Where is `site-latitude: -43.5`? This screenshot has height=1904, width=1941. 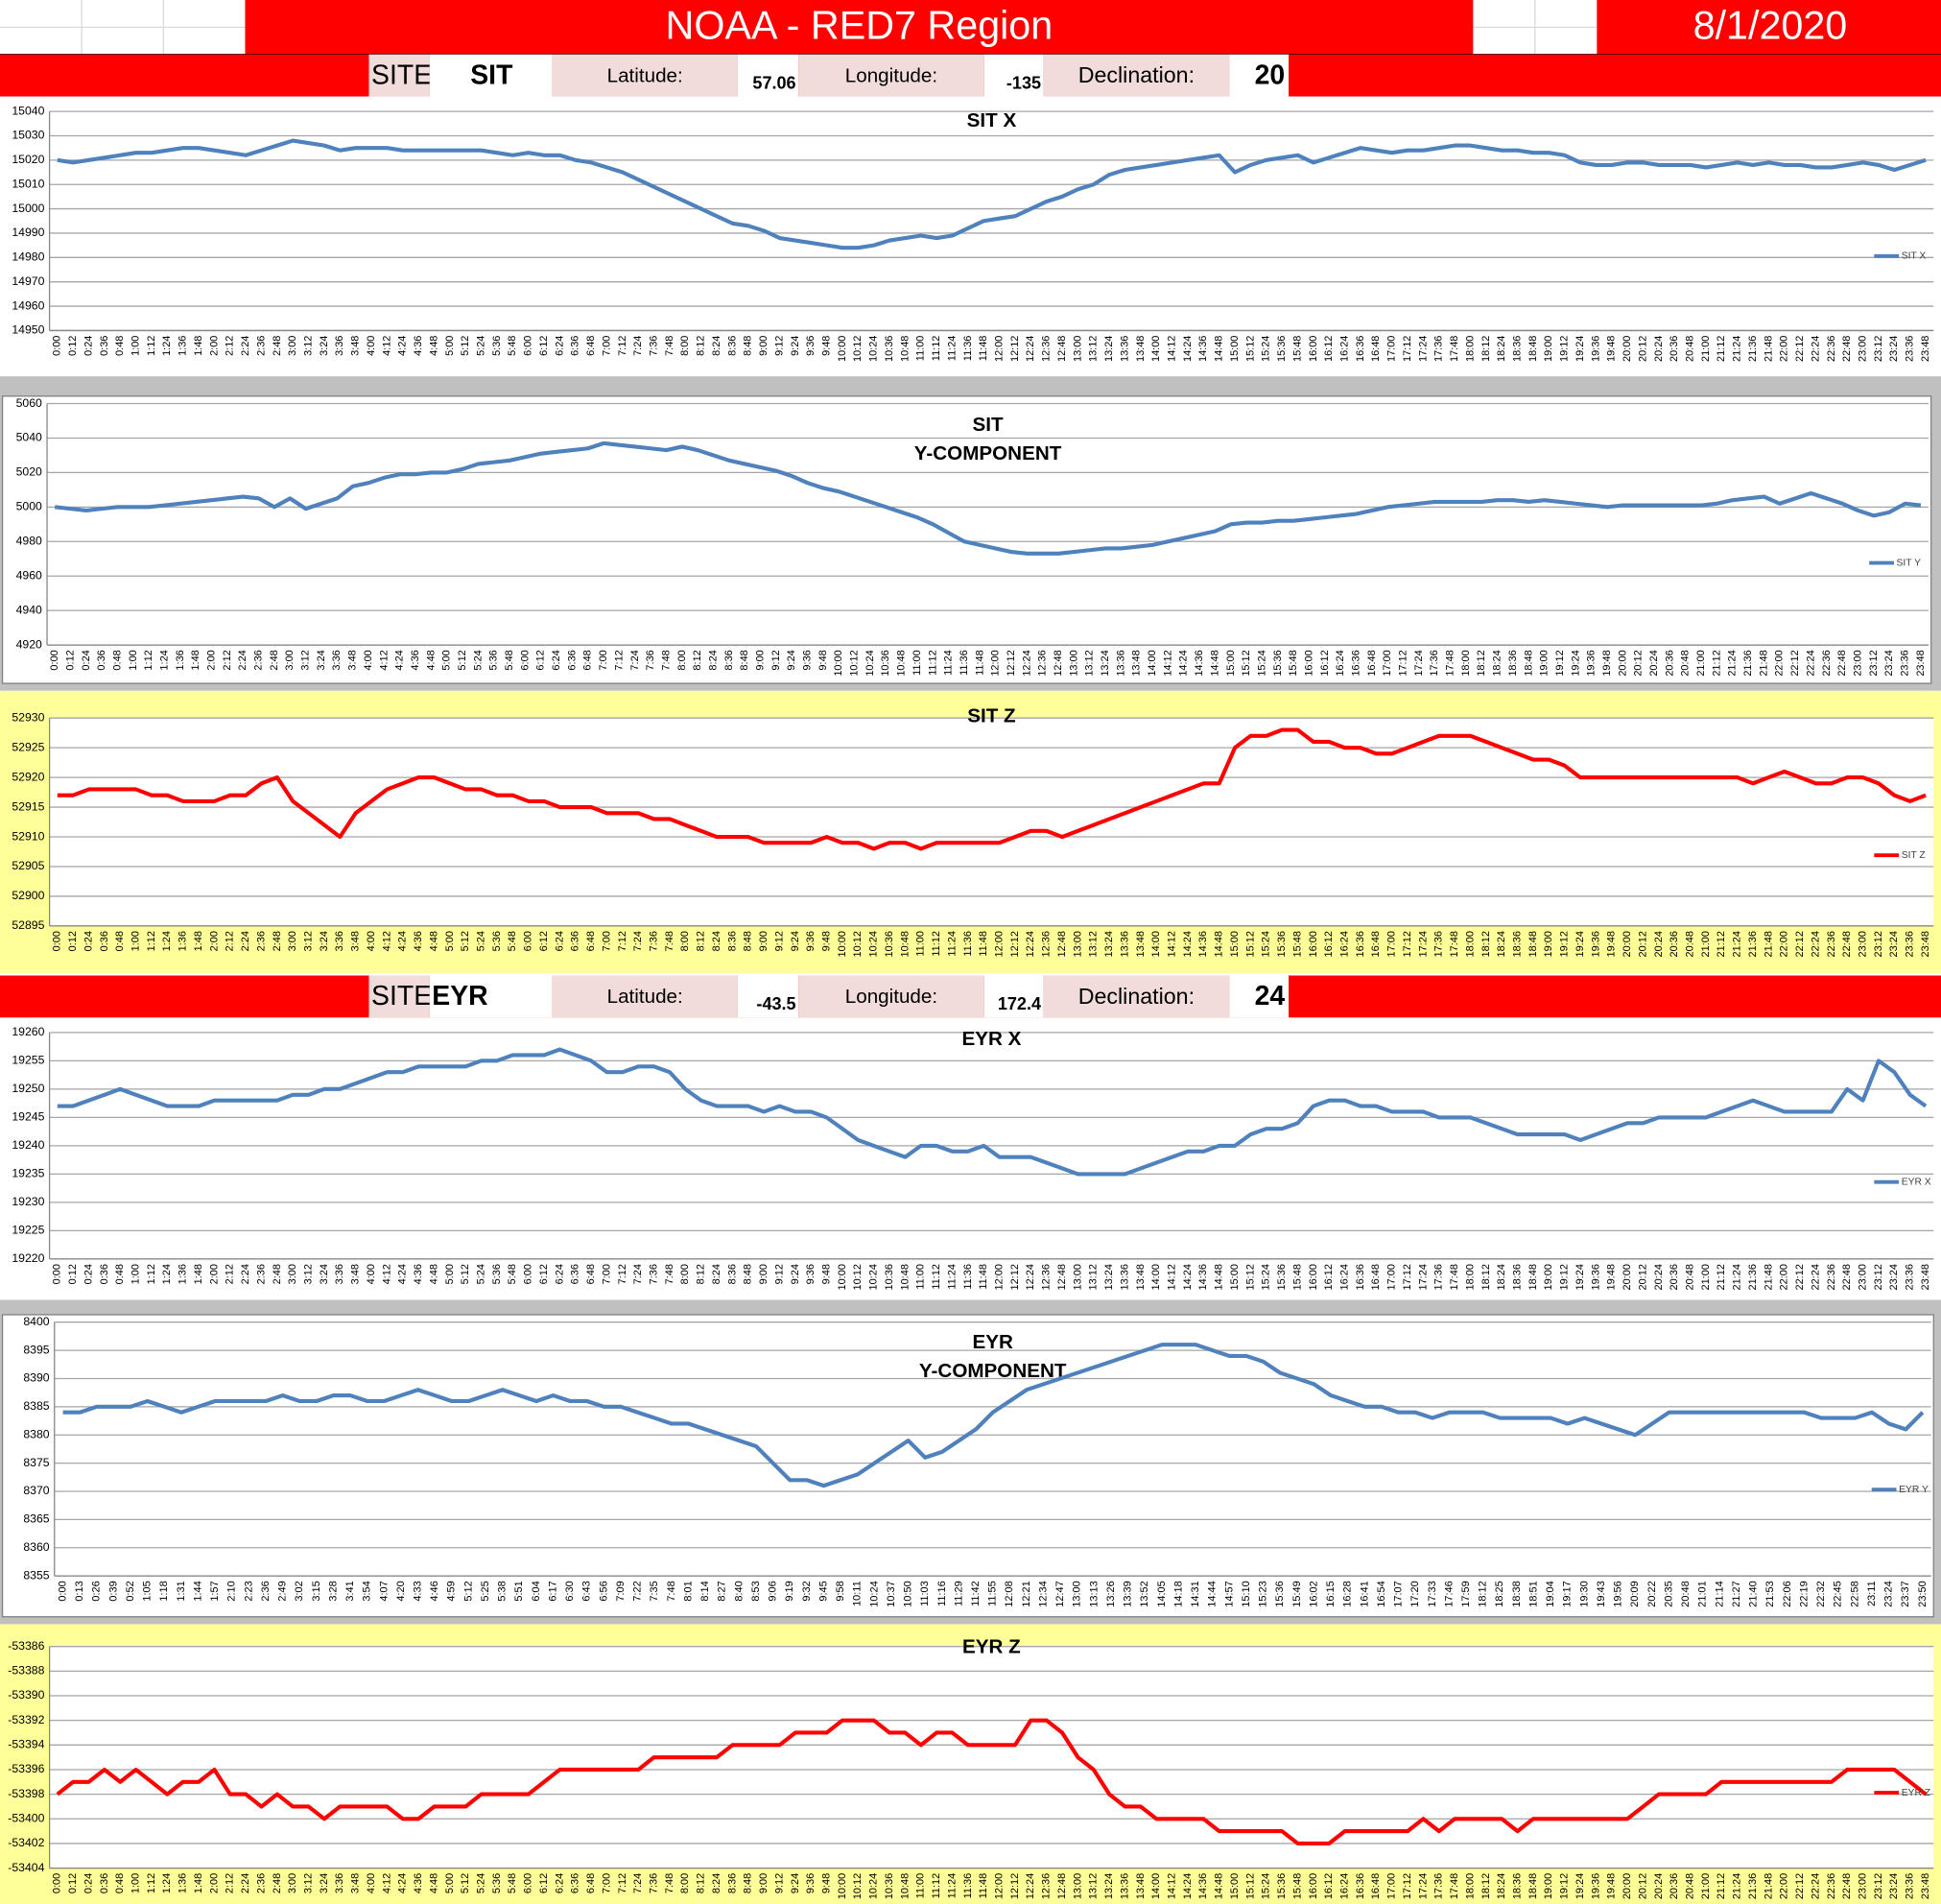
site-latitude: -43.5 is located at coordinates (775, 1004).